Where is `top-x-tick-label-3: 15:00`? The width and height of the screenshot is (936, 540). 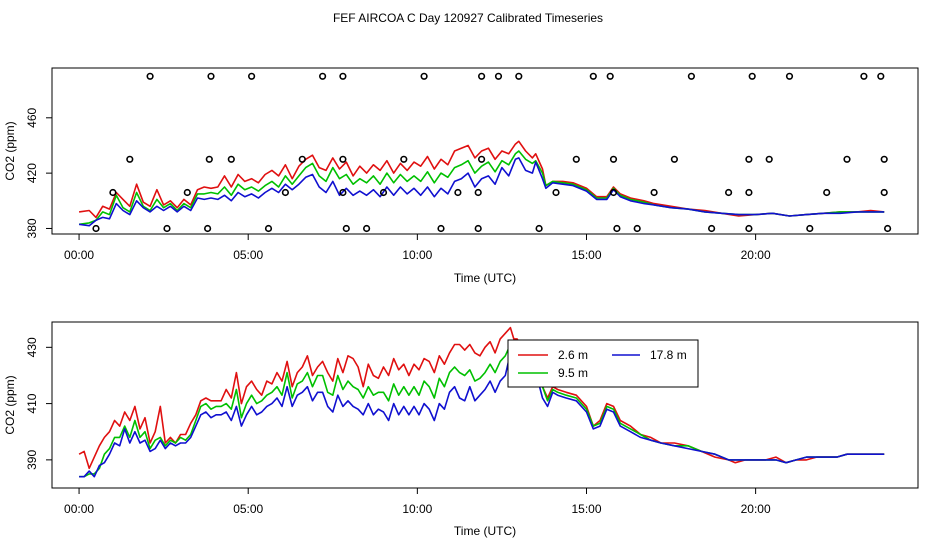
top-x-tick-label-3: 15:00 is located at coordinates (586, 255).